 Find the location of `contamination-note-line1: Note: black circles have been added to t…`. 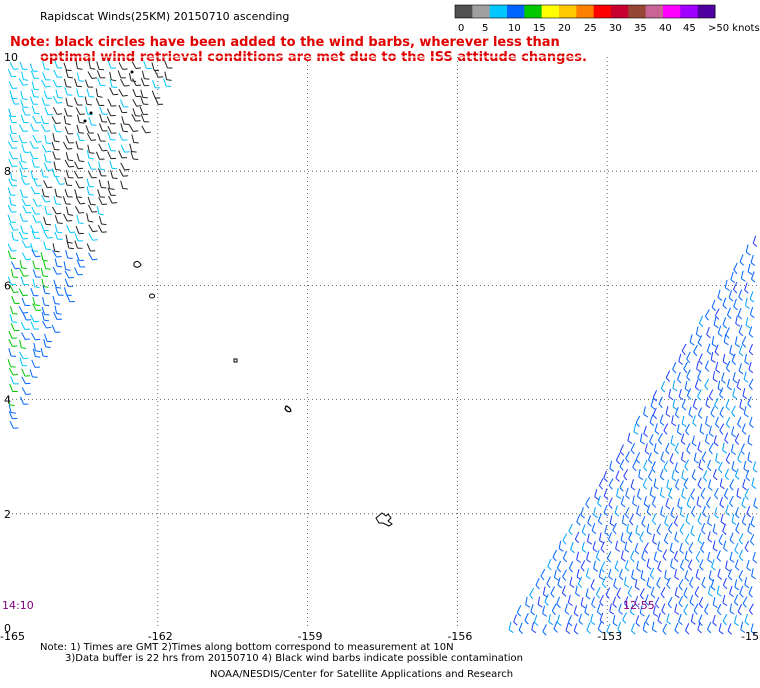

contamination-note-line1: Note: black circles have been added to t… is located at coordinates (285, 42).